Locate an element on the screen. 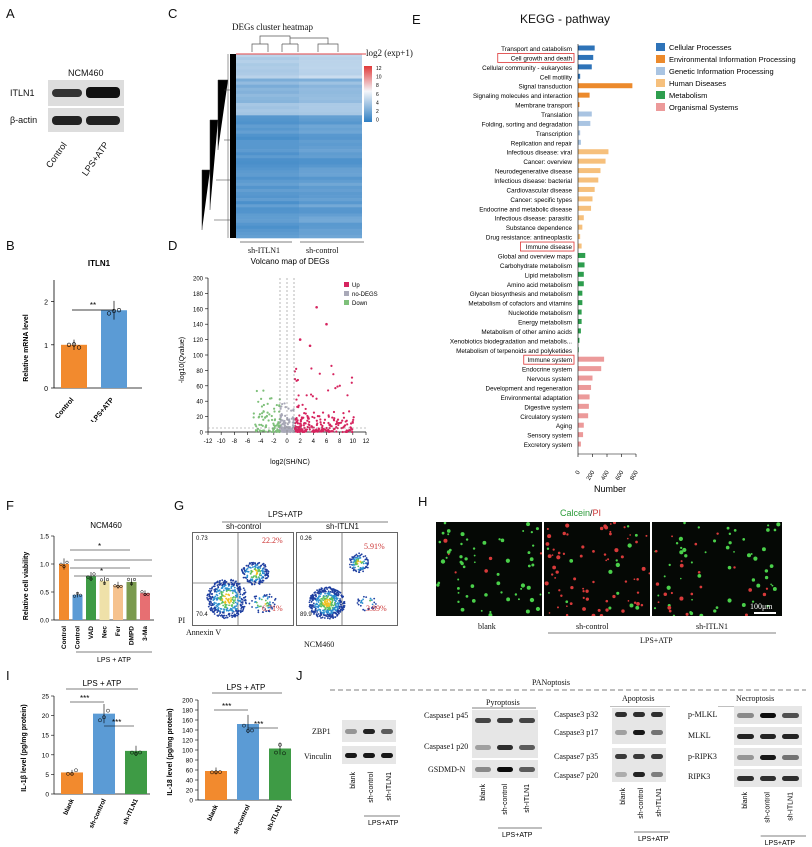 The image size is (812, 847). panel-f-ytick: 1.0 is located at coordinates (44, 565).